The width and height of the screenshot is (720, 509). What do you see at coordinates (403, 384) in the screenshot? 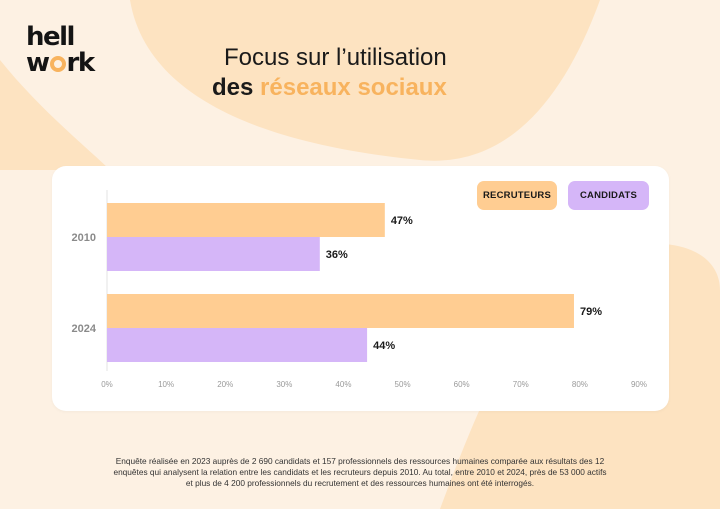
I see `x-tick-label: 50%` at bounding box center [403, 384].